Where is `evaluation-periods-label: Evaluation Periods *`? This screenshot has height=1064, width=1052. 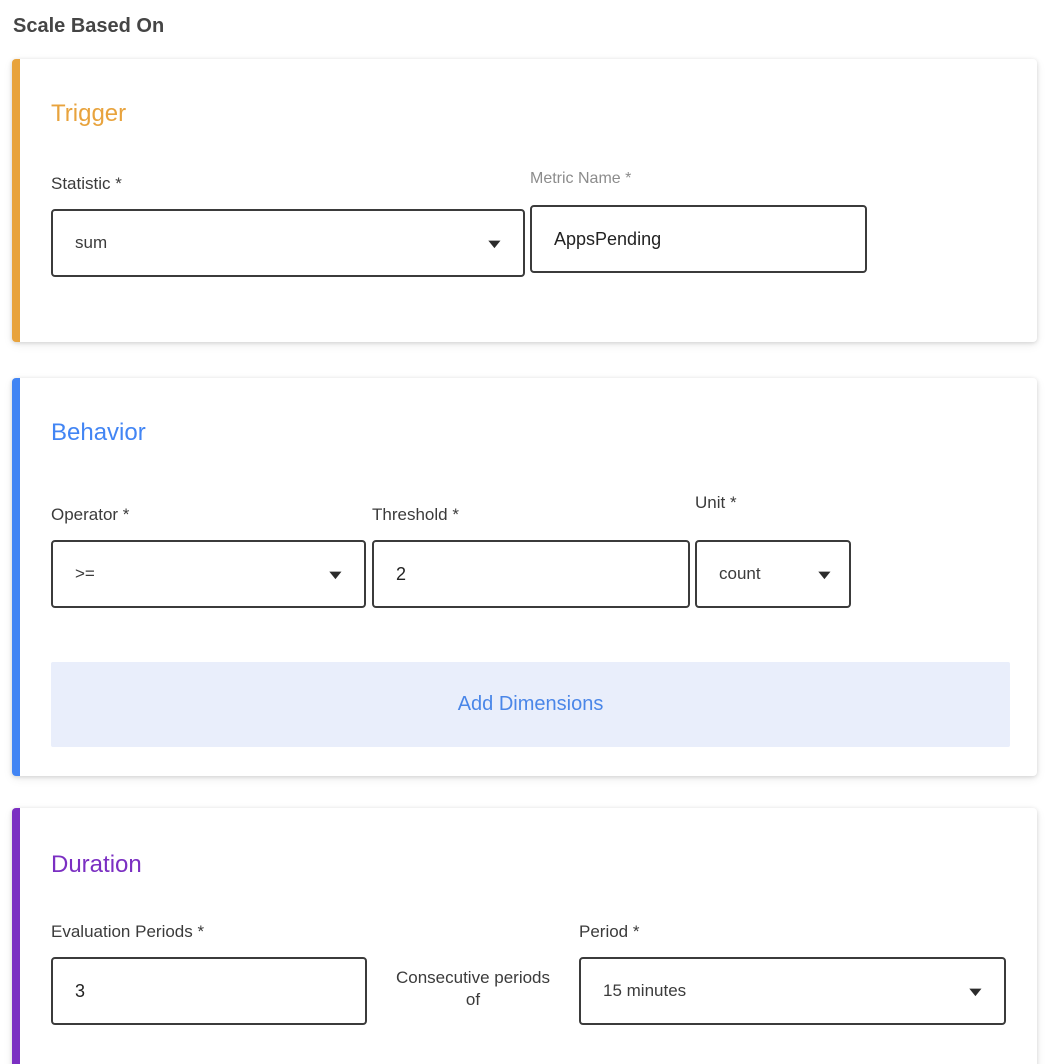
evaluation-periods-label: Evaluation Periods * is located at coordinates (128, 931).